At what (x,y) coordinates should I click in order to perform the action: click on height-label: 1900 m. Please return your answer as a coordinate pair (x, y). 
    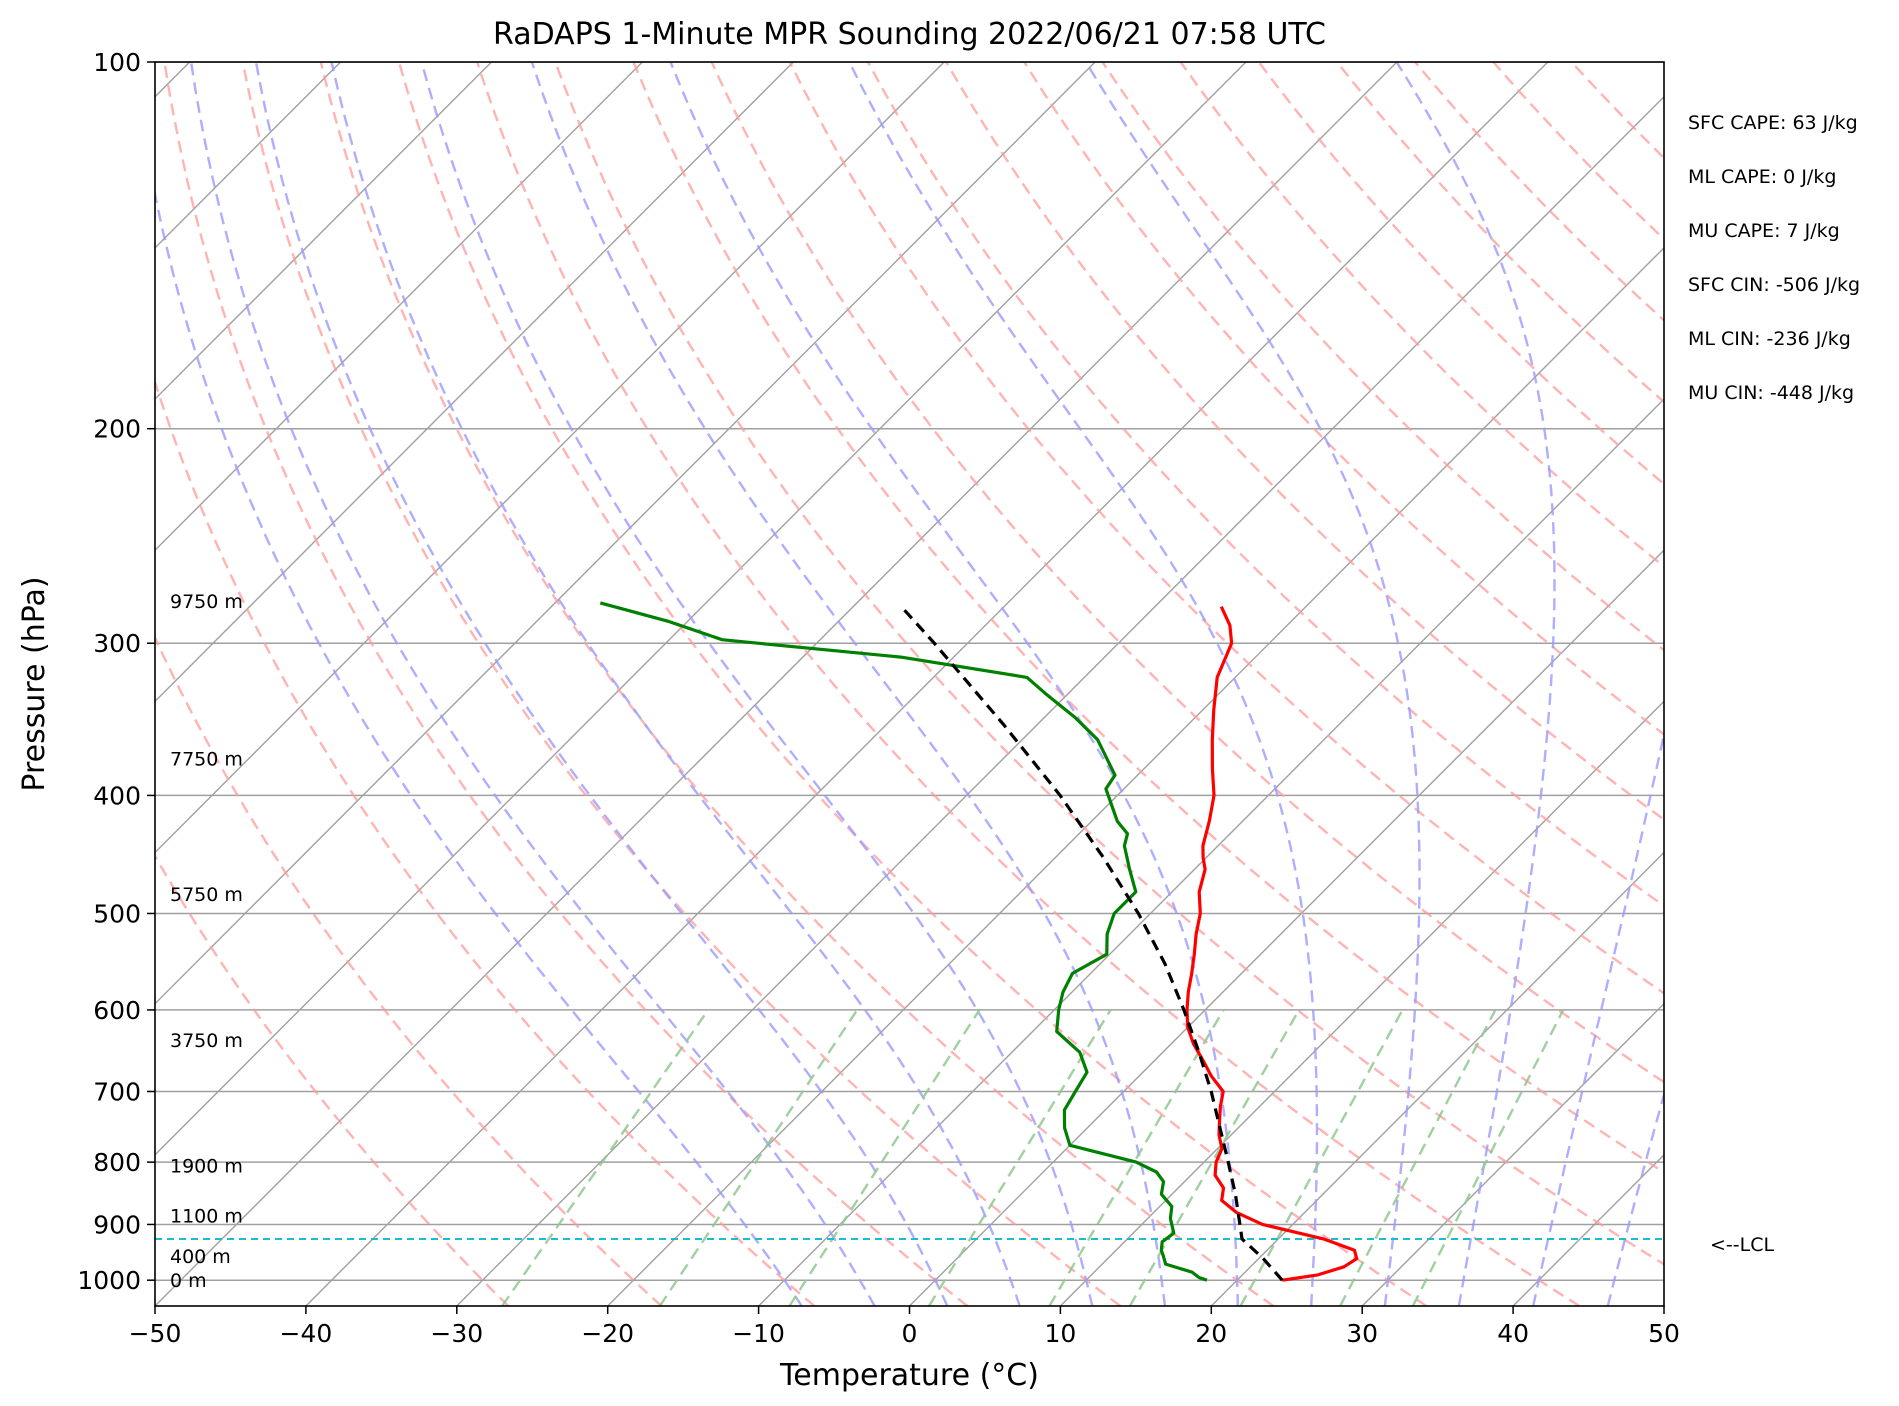
    Looking at the image, I should click on (206, 1166).